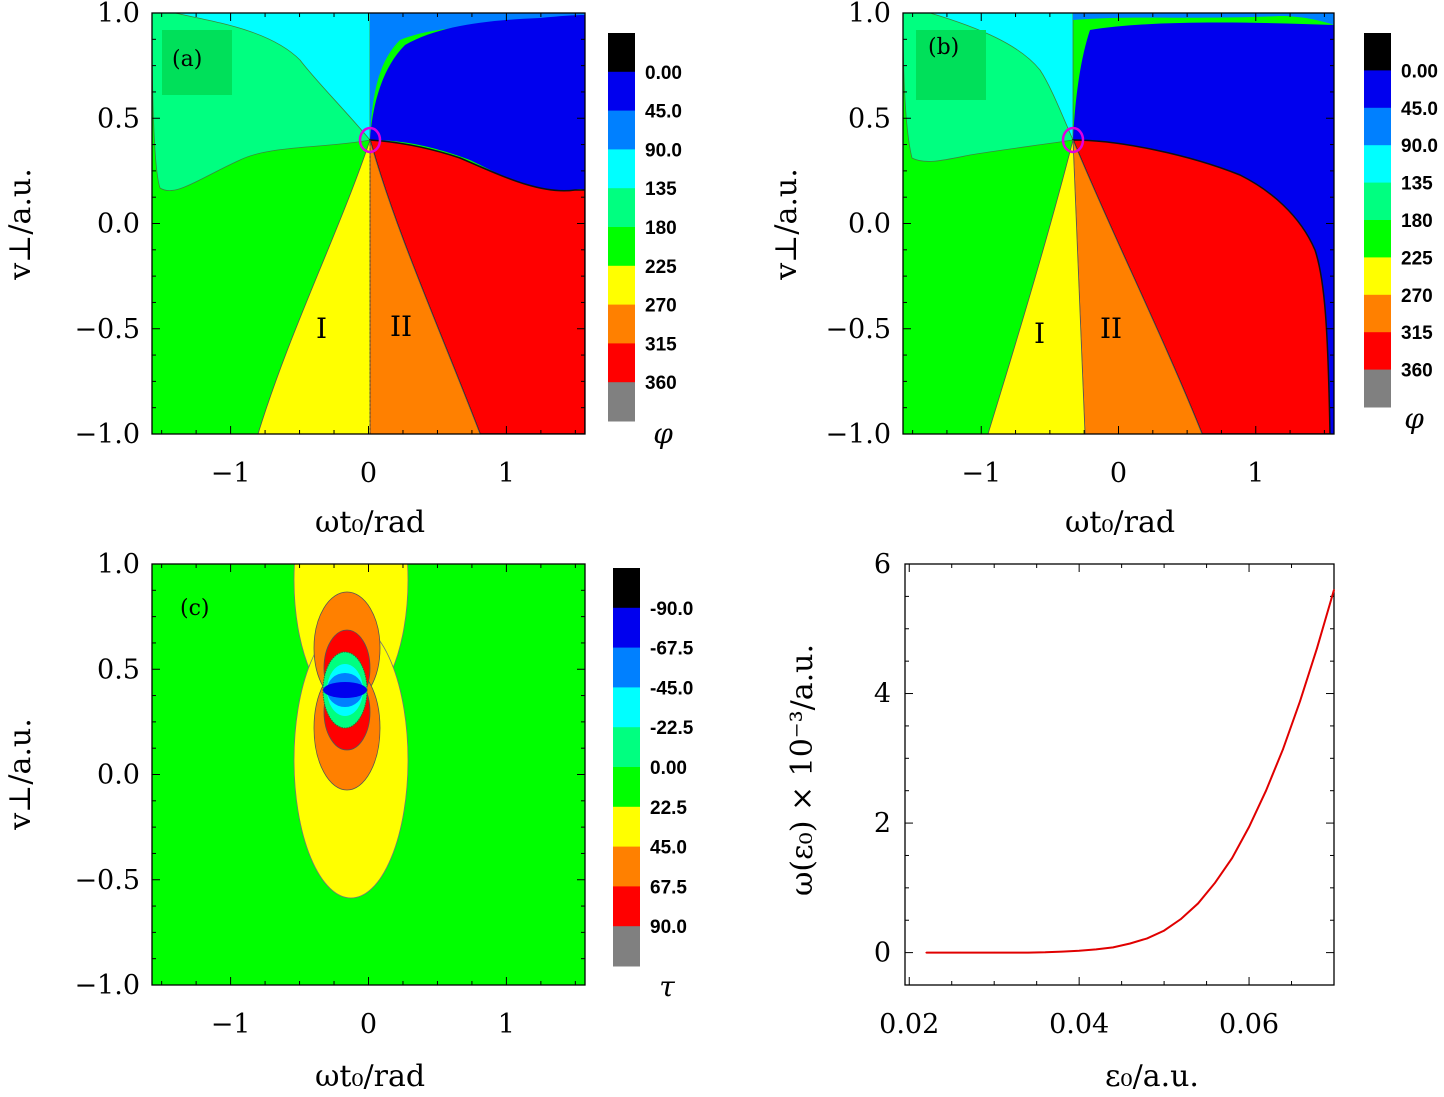 Image resolution: width=1444 pixels, height=1097 pixels. I want to click on panel-b-contours, so click(1118, 223).